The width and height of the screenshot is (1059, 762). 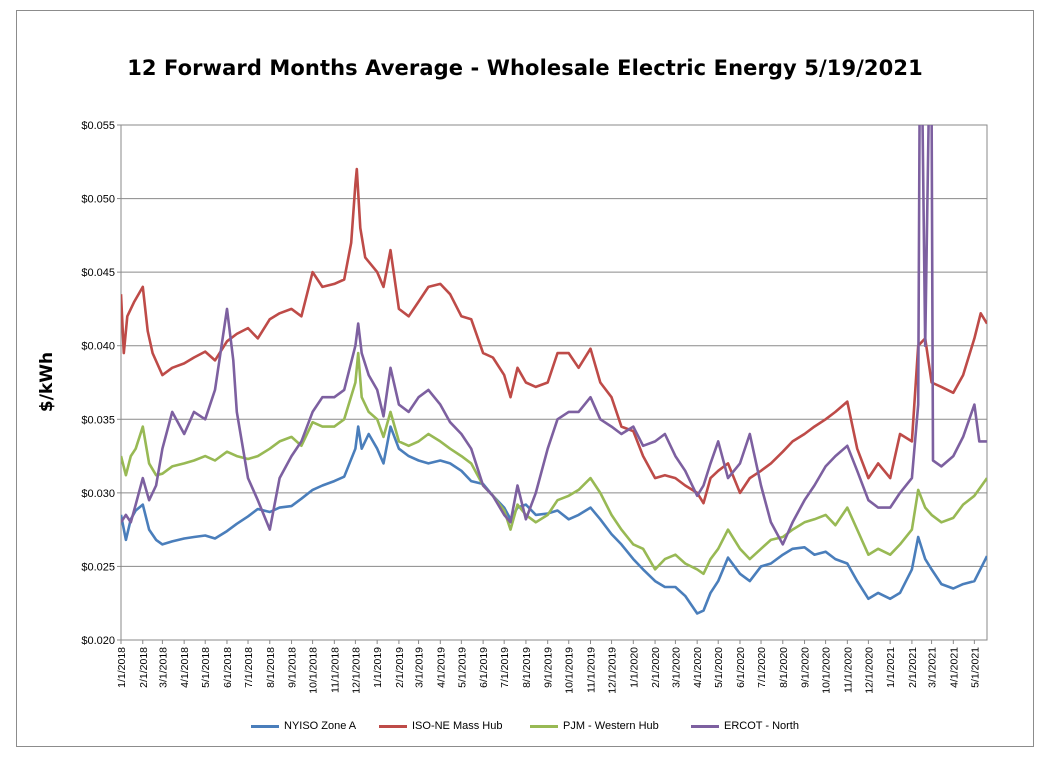 I want to click on x-tick-label: 8/1/2018, so click(x=271, y=667).